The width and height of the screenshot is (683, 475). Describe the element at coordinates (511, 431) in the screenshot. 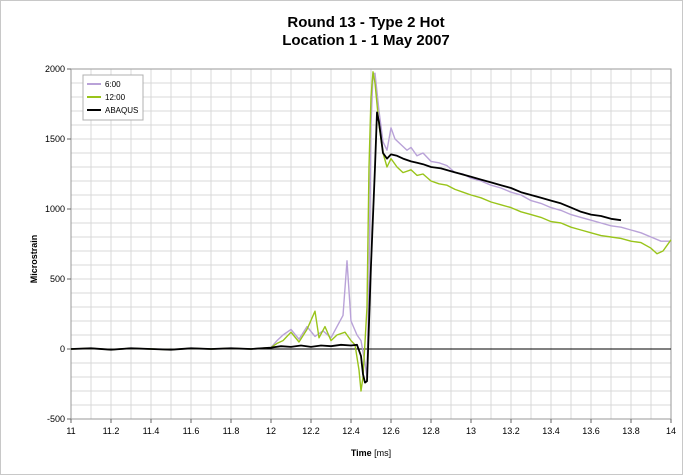

I see `x-tick-label: 13.2` at that location.